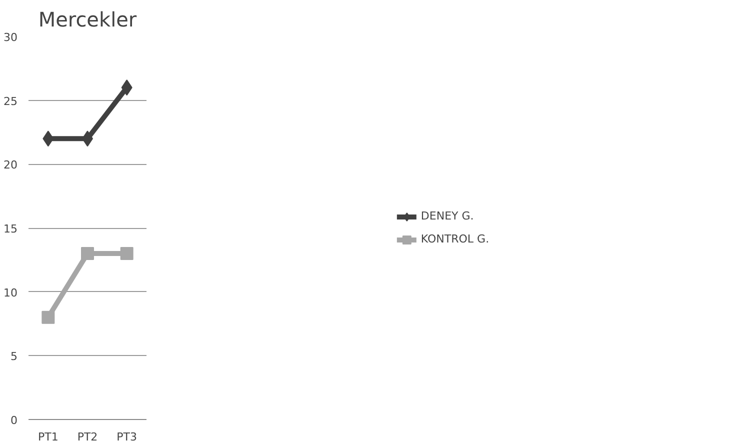  Describe the element at coordinates (455, 239) in the screenshot. I see `legend-label: KONTROL G.` at that location.